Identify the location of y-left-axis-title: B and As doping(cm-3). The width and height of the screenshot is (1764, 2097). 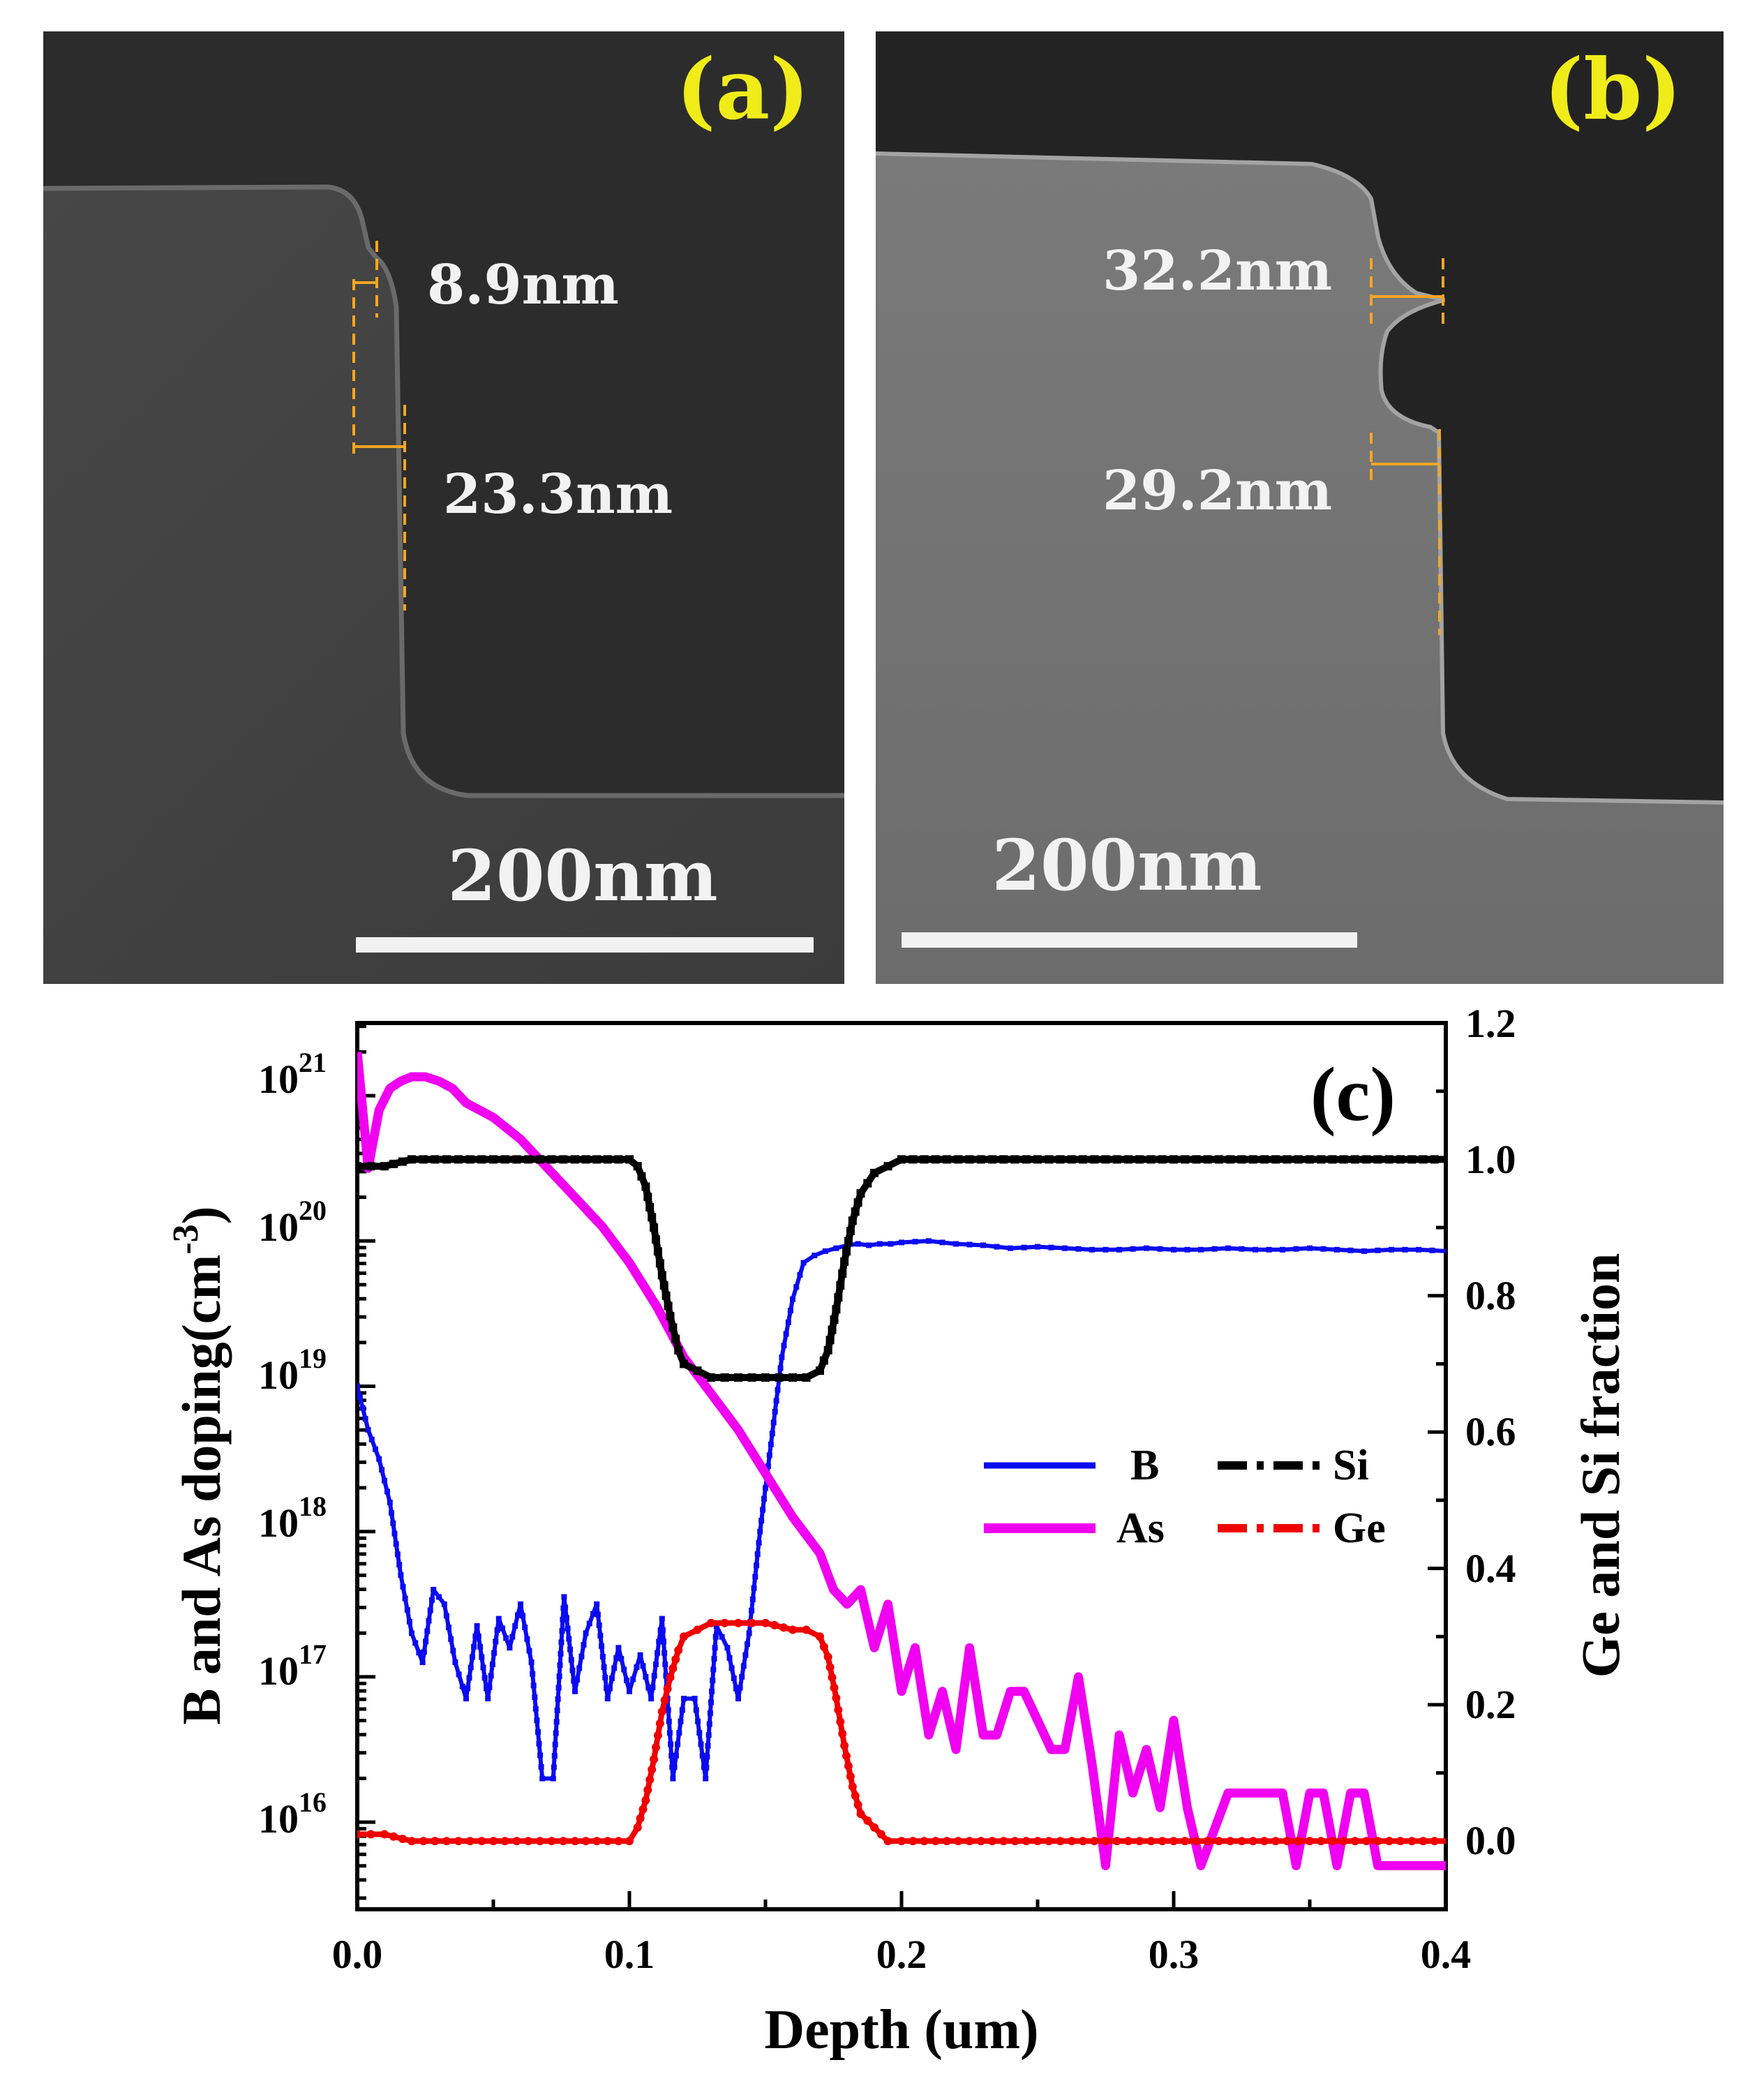
(199, 1465).